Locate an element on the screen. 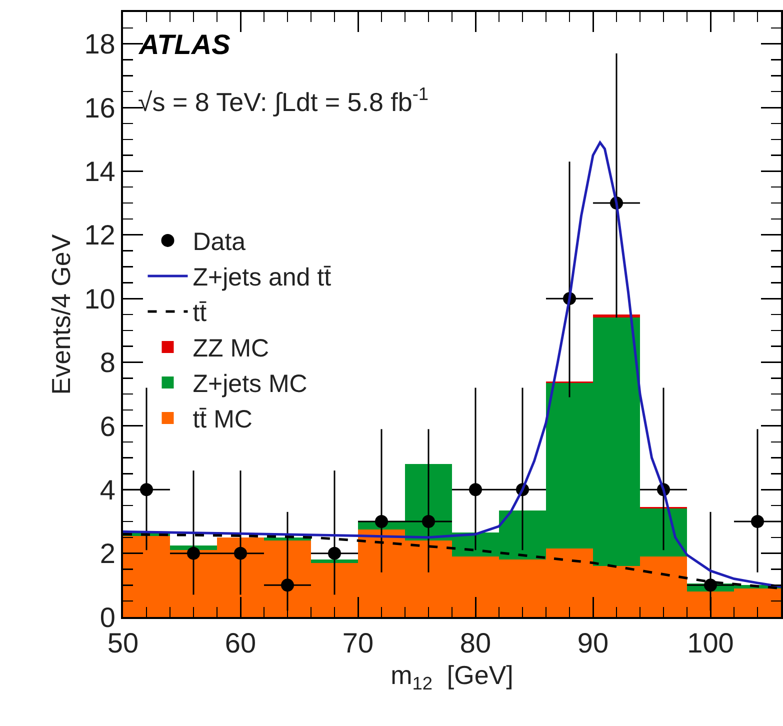 This screenshot has height=726, width=783. legend-label: Data is located at coordinates (219, 242).